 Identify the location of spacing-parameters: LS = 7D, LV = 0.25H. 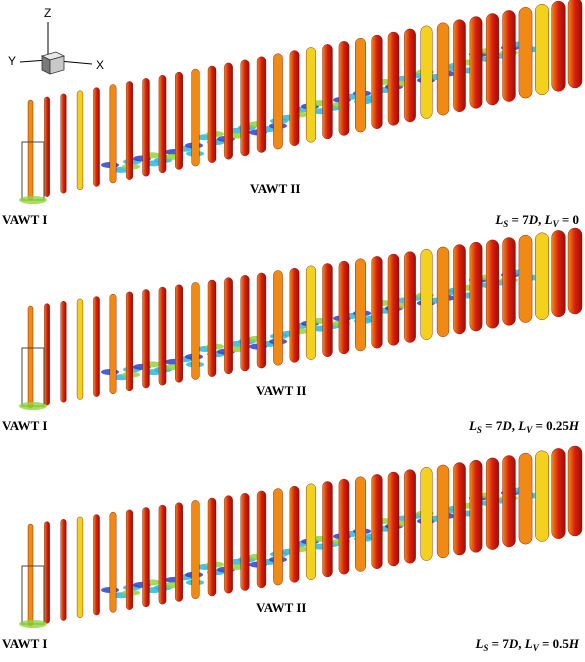
(523, 426).